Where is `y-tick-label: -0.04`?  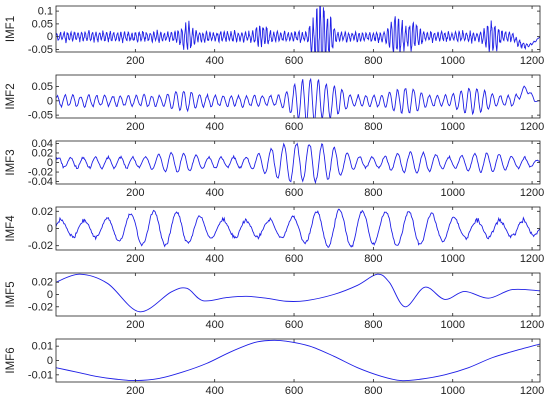
y-tick-label: -0.04 is located at coordinates (40, 182).